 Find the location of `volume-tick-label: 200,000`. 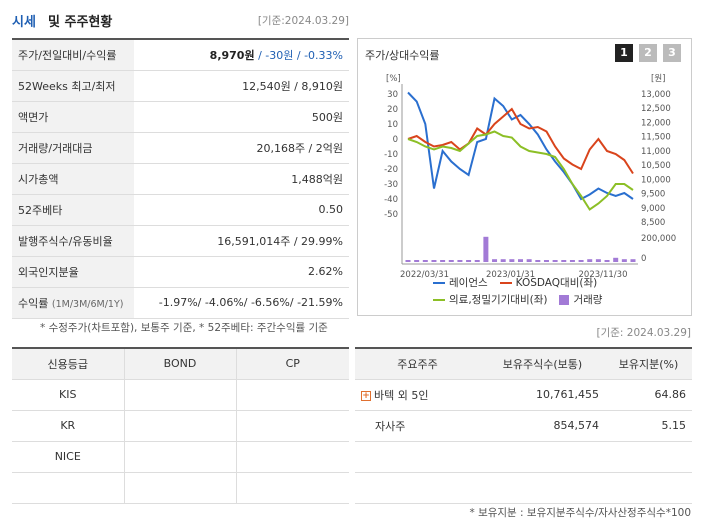

volume-tick-label: 200,000 is located at coordinates (658, 239).